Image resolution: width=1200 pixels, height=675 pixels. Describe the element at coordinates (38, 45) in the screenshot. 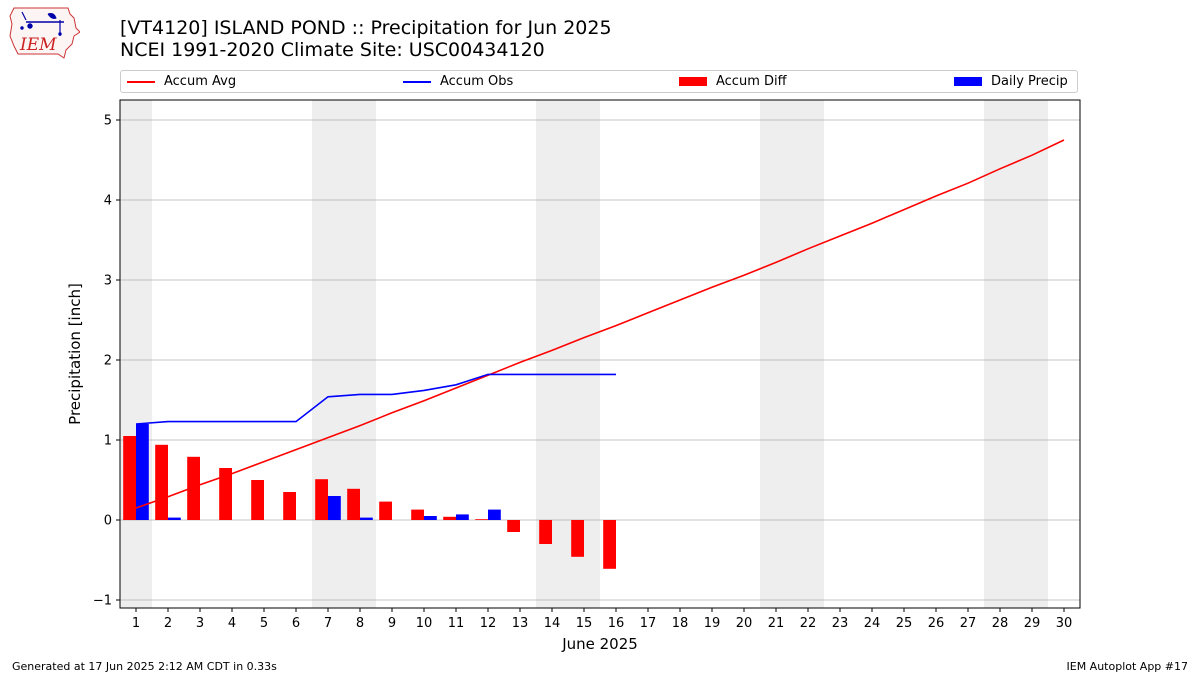

I see `logo-text: IEM` at that location.